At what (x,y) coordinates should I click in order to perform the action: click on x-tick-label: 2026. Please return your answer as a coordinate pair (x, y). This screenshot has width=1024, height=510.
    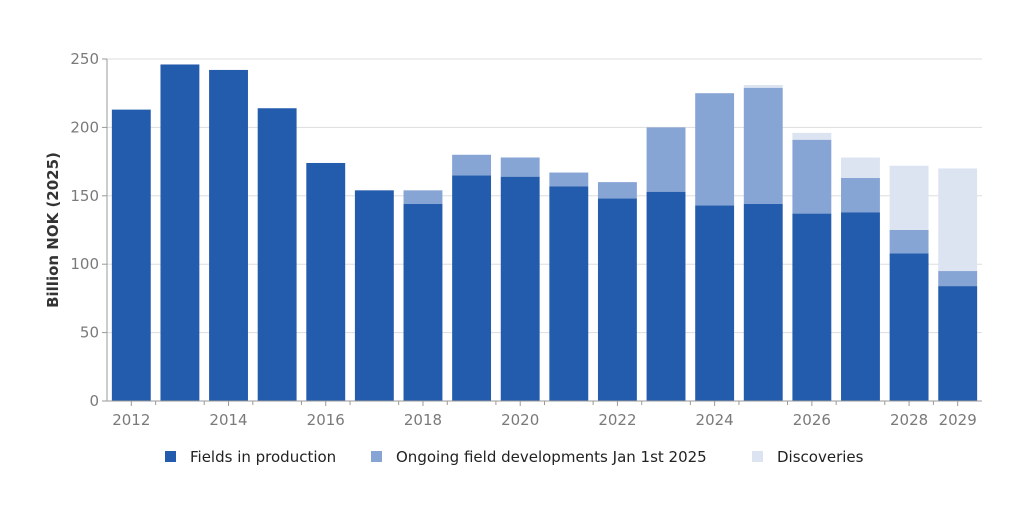
    Looking at the image, I should click on (812, 420).